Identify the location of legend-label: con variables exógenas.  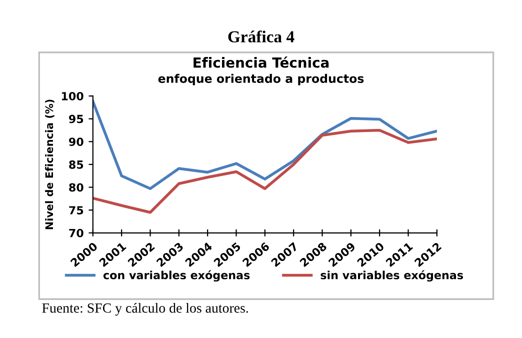
(176, 276).